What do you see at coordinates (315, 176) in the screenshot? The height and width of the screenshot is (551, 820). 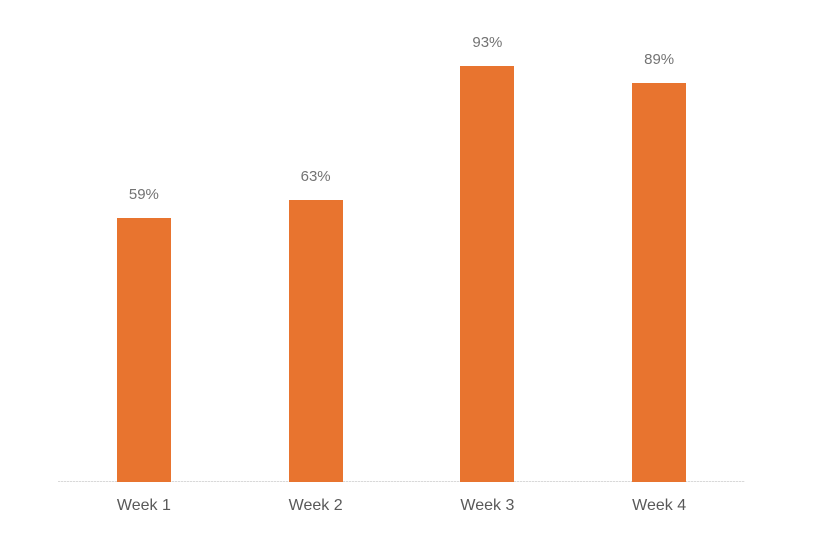 I see `data-label: 63%` at bounding box center [315, 176].